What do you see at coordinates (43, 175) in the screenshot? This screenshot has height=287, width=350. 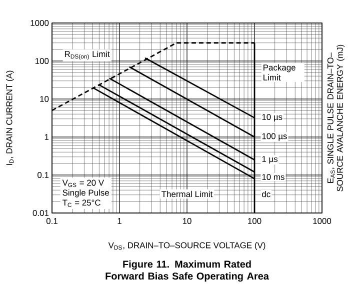 I see `y-tick-label: 0.1` at bounding box center [43, 175].